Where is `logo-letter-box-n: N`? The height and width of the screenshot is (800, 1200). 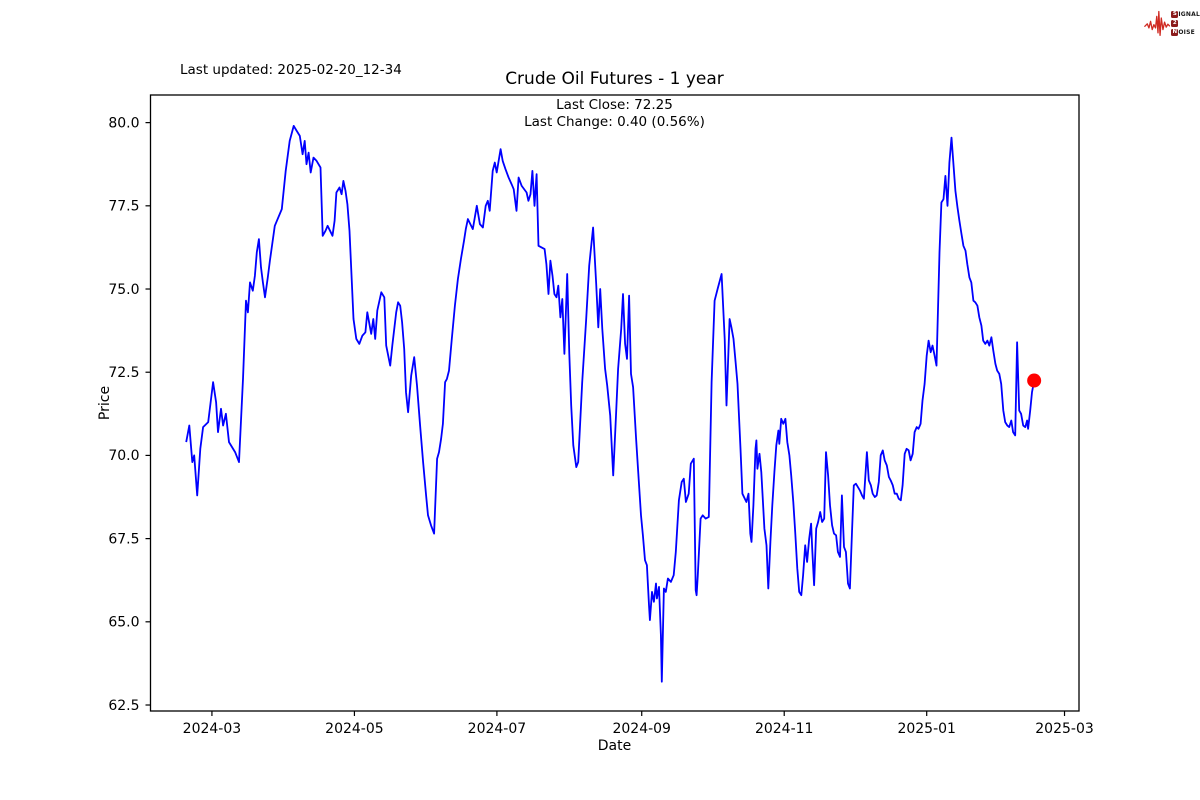 logo-letter-box-n: N is located at coordinates (1175, 32).